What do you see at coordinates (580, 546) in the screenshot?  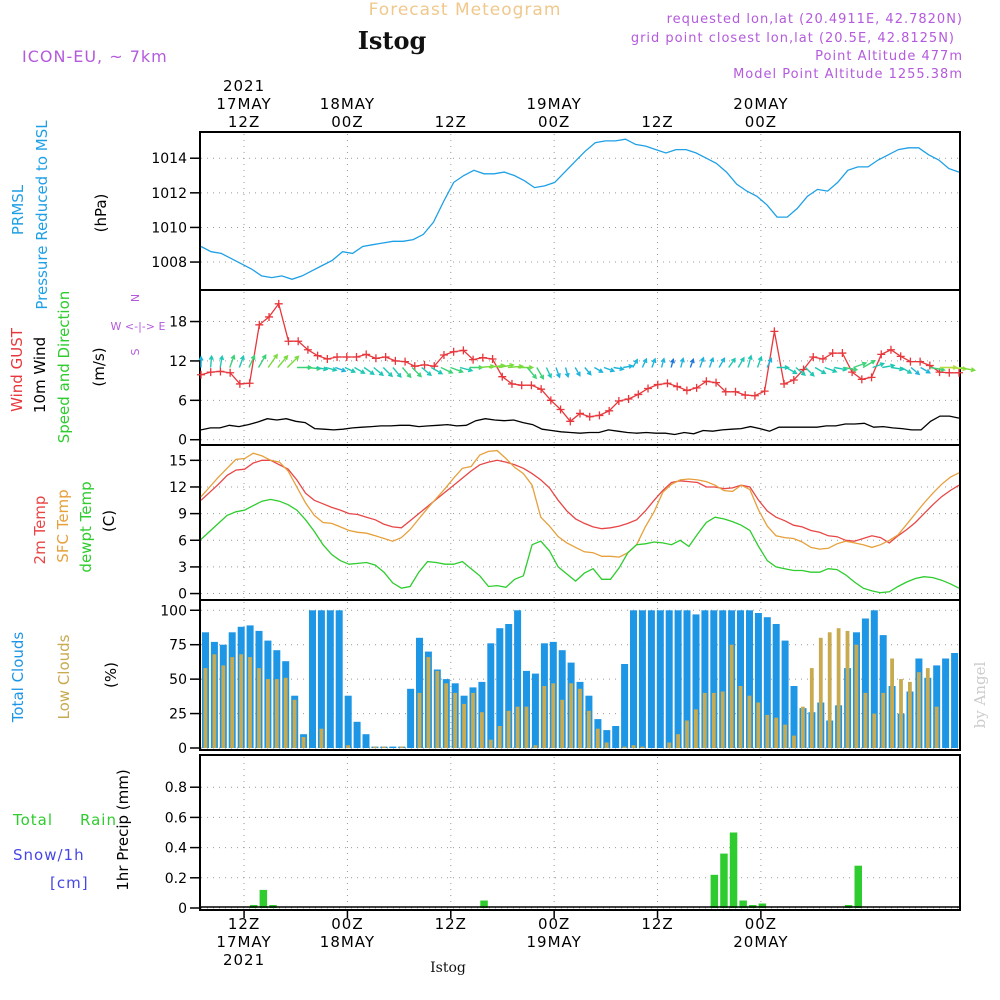 I see `temperature-dewpt-temp-line` at bounding box center [580, 546].